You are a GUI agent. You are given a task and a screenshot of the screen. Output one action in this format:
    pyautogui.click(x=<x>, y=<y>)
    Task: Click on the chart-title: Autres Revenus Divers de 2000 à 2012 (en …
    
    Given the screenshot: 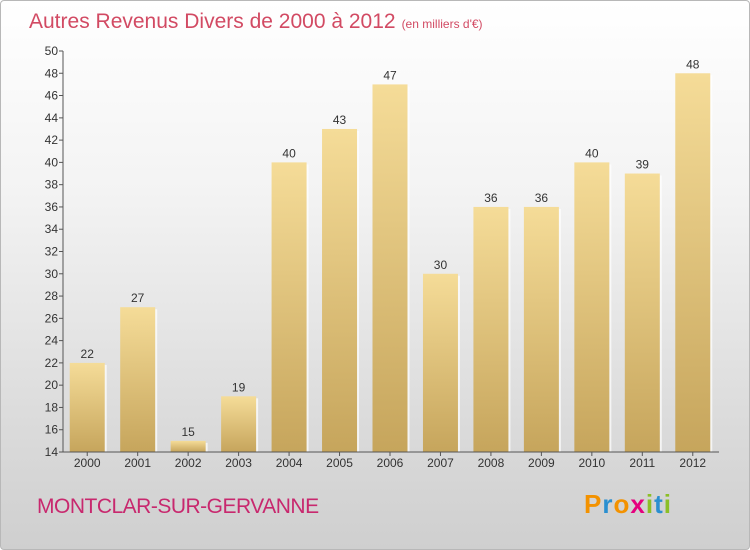 What is the action you would take?
    pyautogui.click(x=256, y=22)
    